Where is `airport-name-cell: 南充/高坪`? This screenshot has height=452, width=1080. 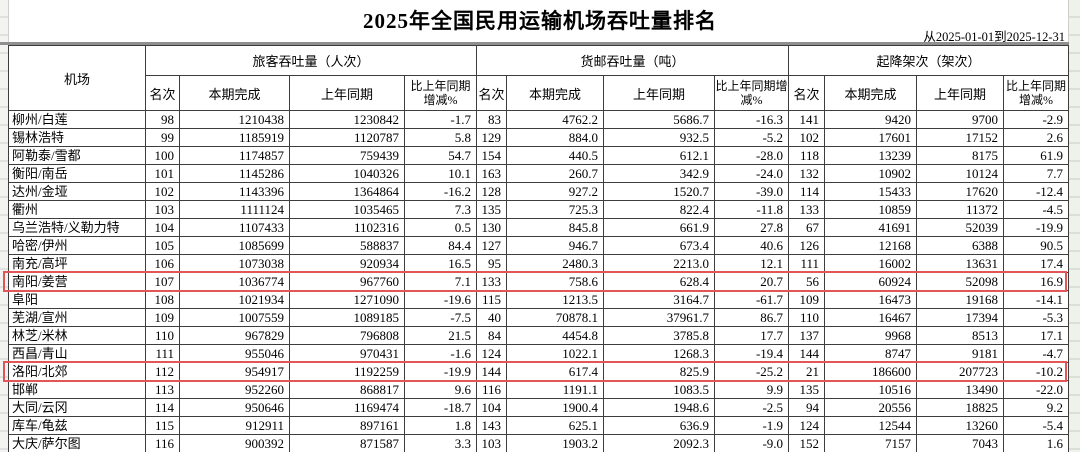
airport-name-cell: 南充/高坪 is located at coordinates (77, 263).